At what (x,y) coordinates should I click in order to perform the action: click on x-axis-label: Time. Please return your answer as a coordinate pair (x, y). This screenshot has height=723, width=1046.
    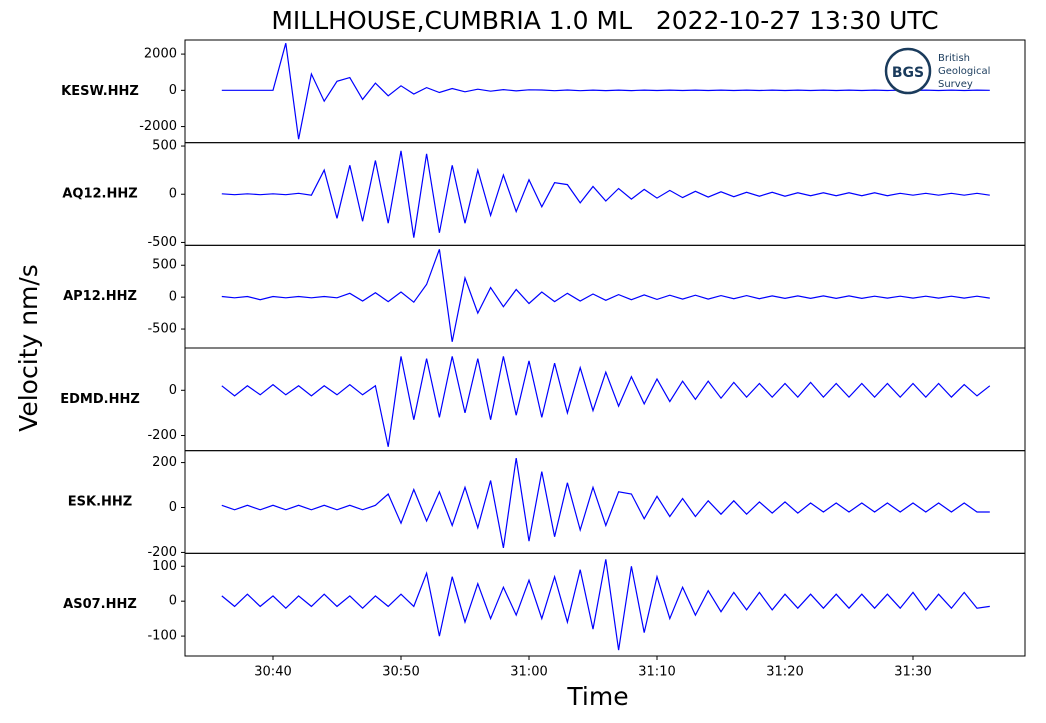
    Looking at the image, I should click on (597, 696).